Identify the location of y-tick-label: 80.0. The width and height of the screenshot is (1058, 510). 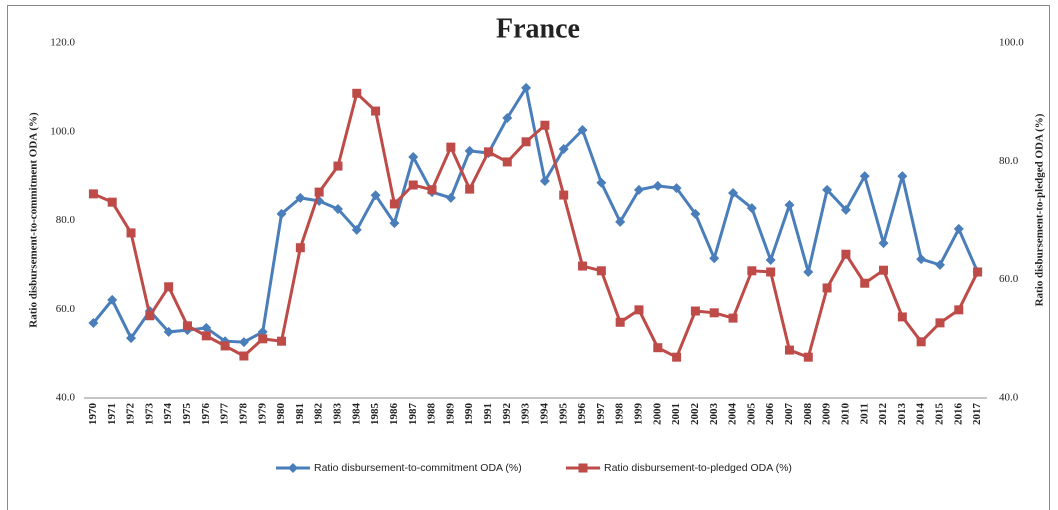
(66, 220).